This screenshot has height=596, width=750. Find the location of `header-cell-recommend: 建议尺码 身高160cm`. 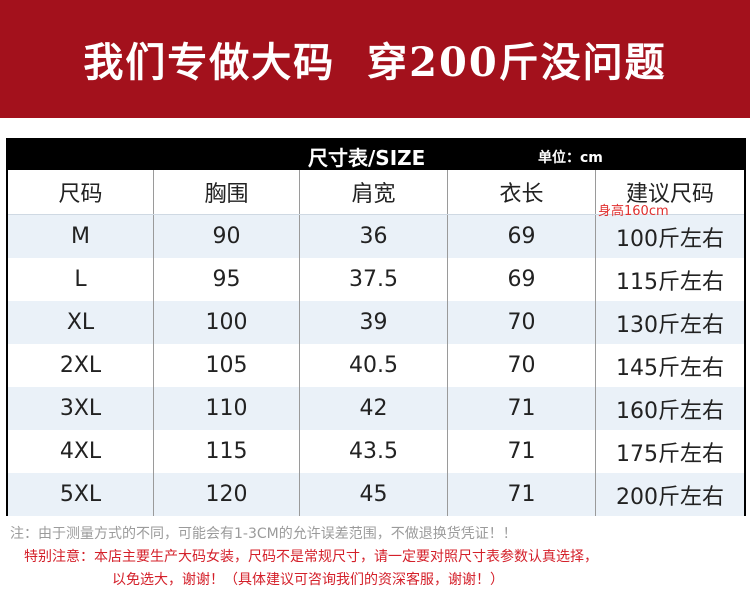

header-cell-recommend: 建议尺码 身高160cm is located at coordinates (670, 194).